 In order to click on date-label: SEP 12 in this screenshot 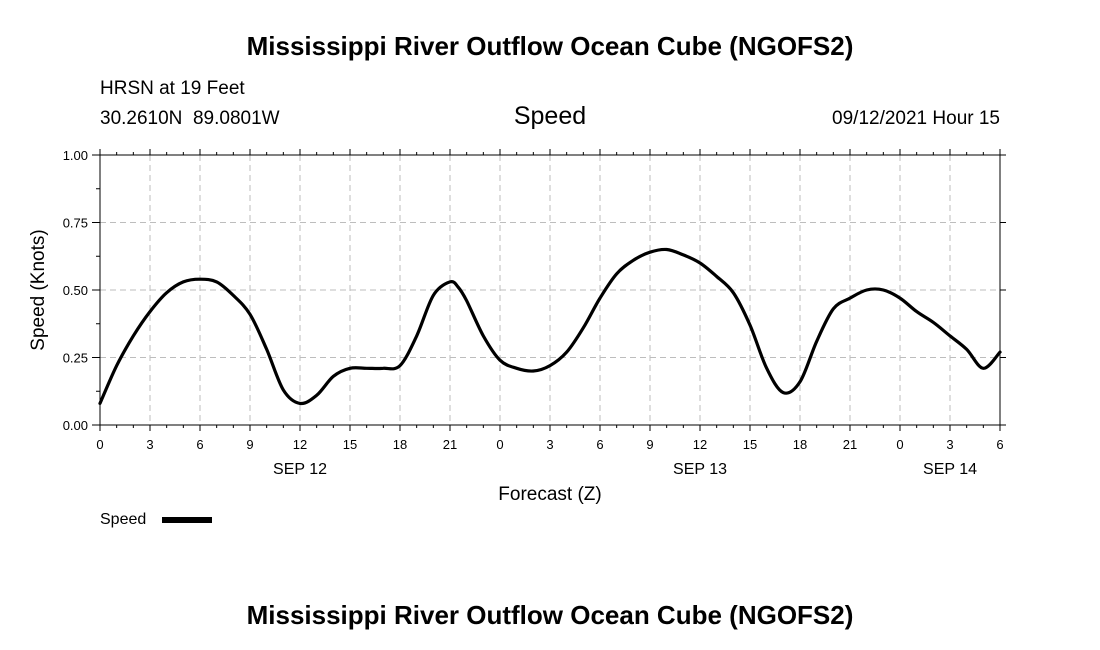, I will do `click(300, 469)`.